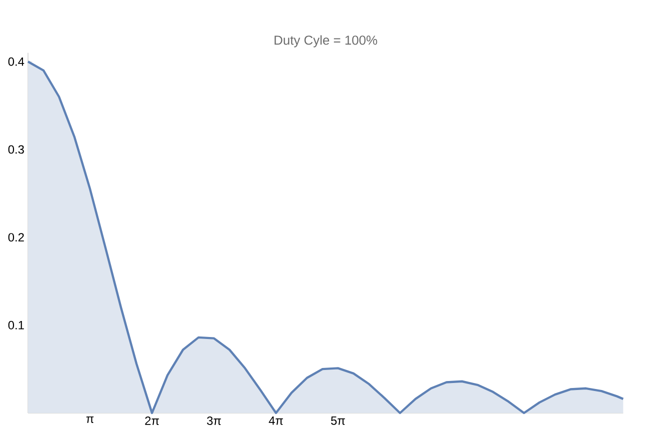  What do you see at coordinates (16, 325) in the screenshot?
I see `y-tick-label: 0.1` at bounding box center [16, 325].